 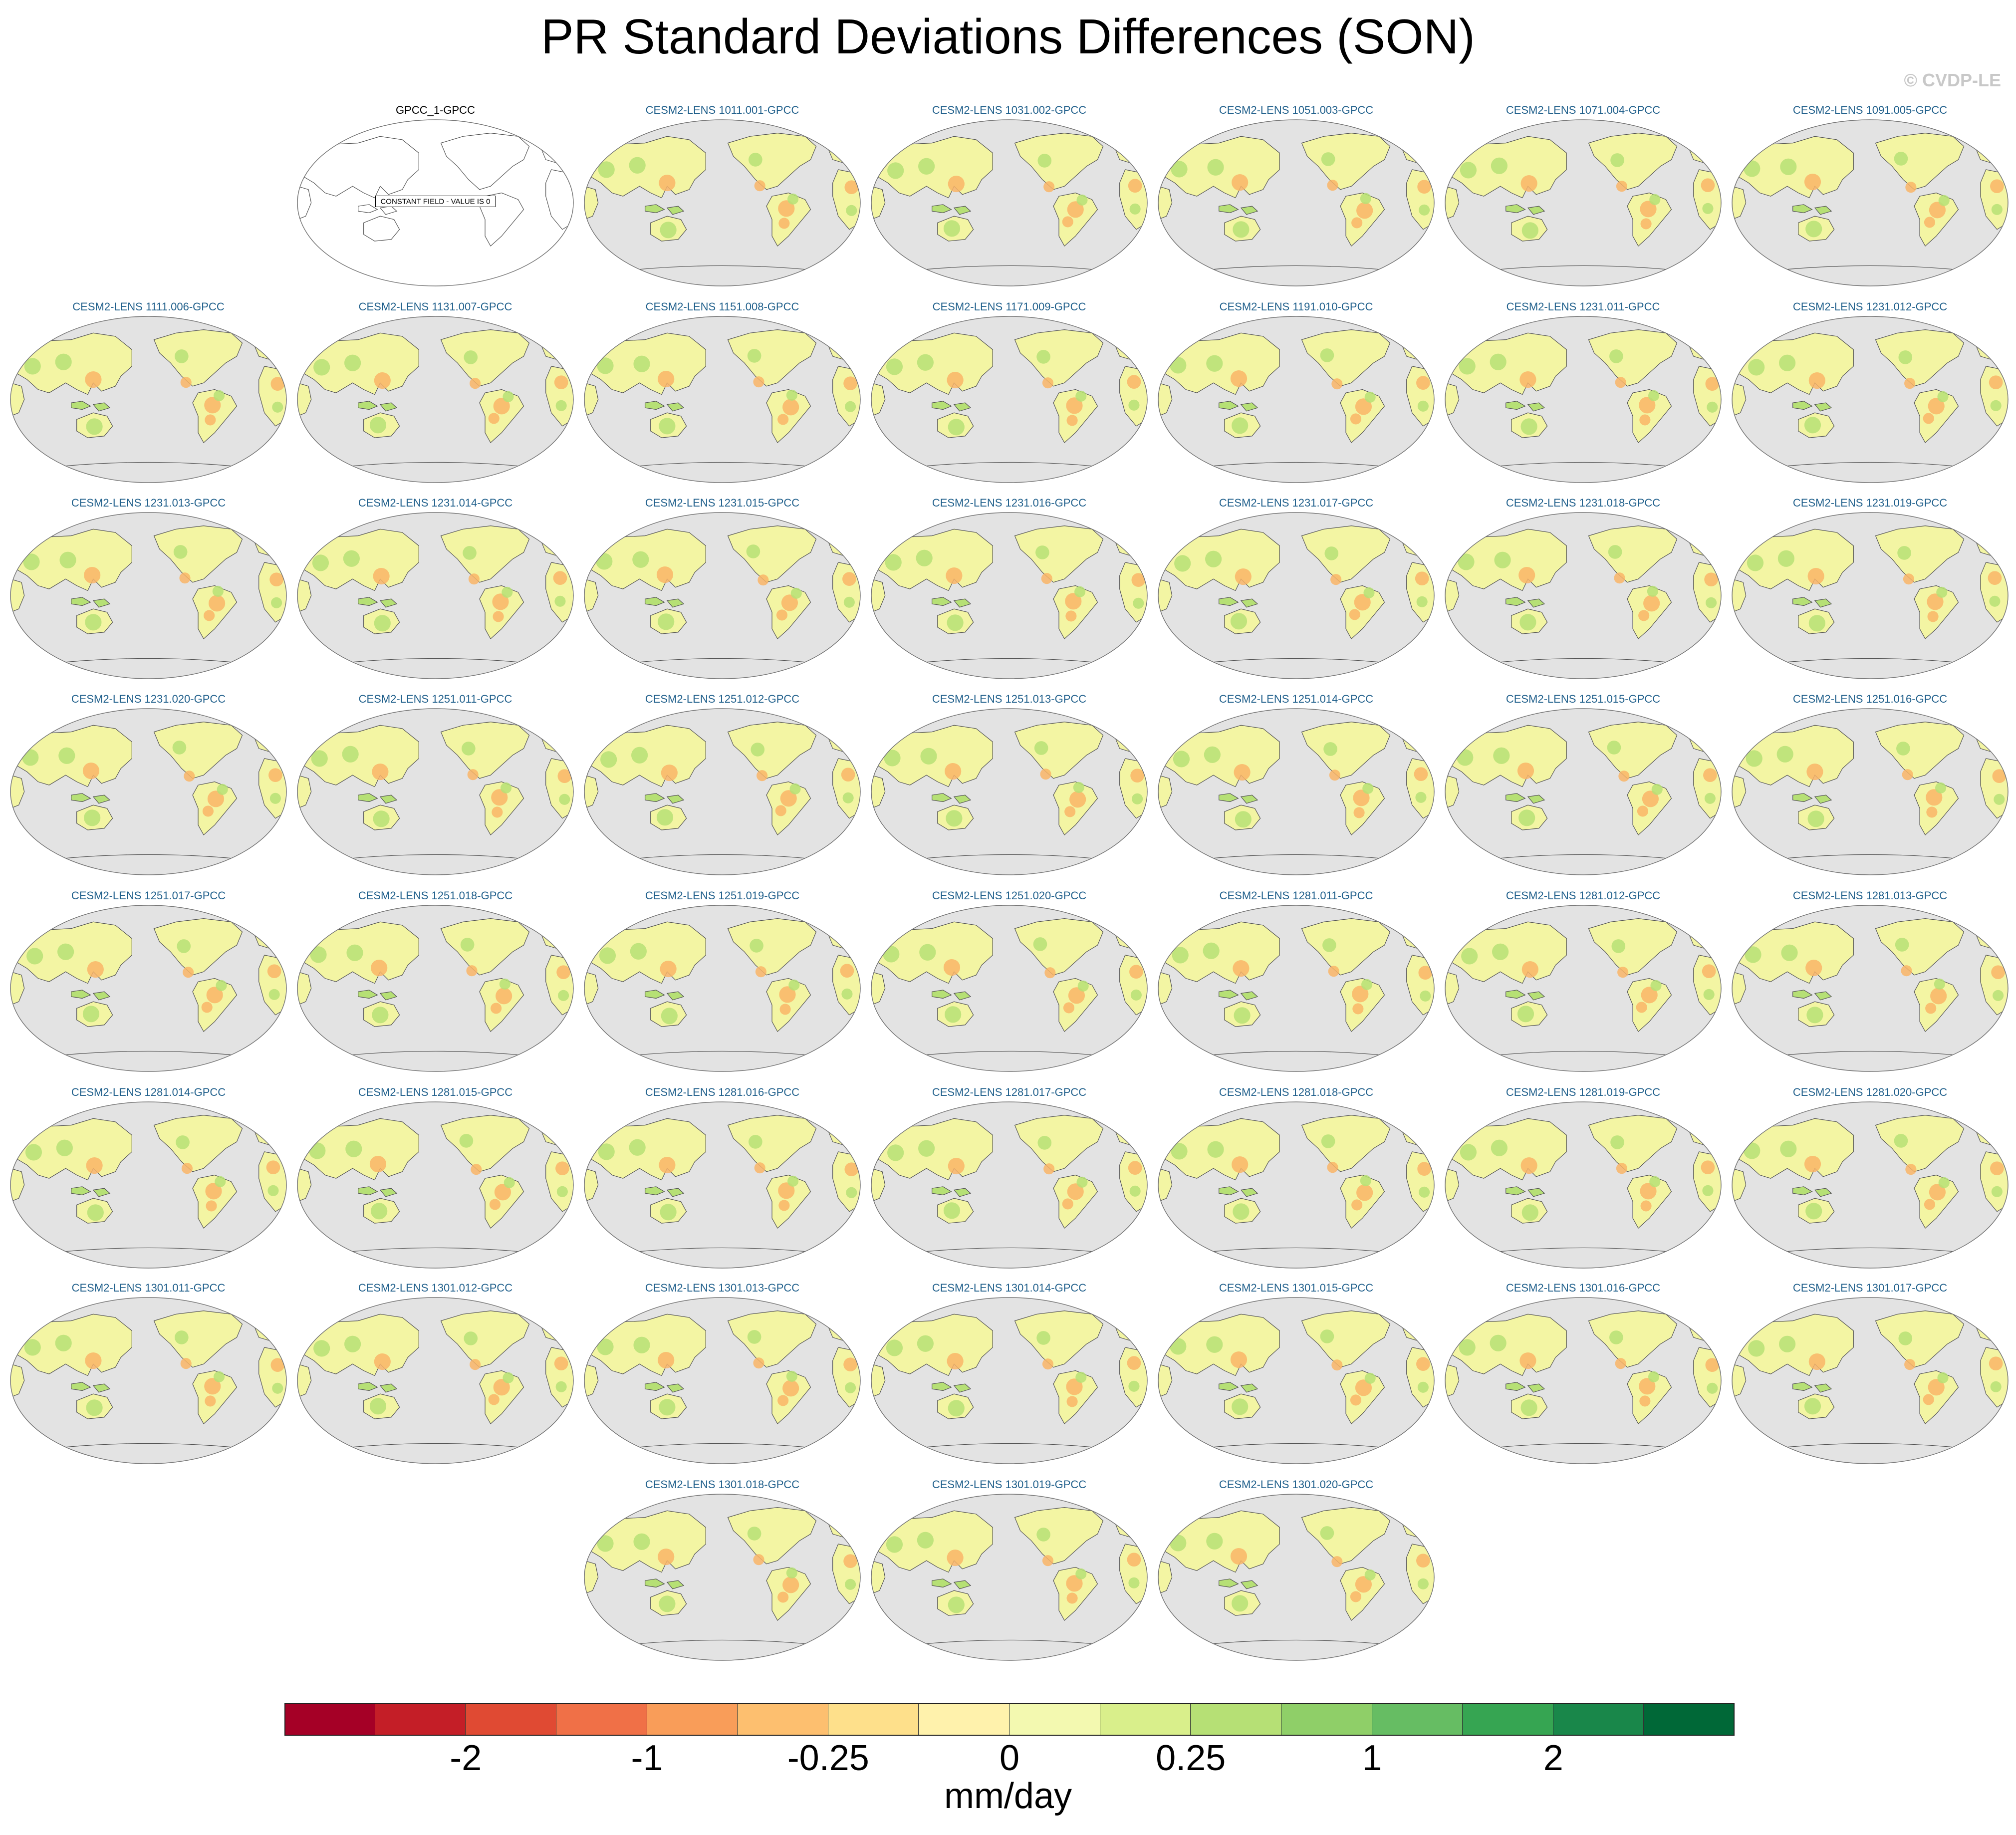 I want to click on panel-title: CESM2-LENS 1231.019-GPCC, so click(x=1870, y=503).